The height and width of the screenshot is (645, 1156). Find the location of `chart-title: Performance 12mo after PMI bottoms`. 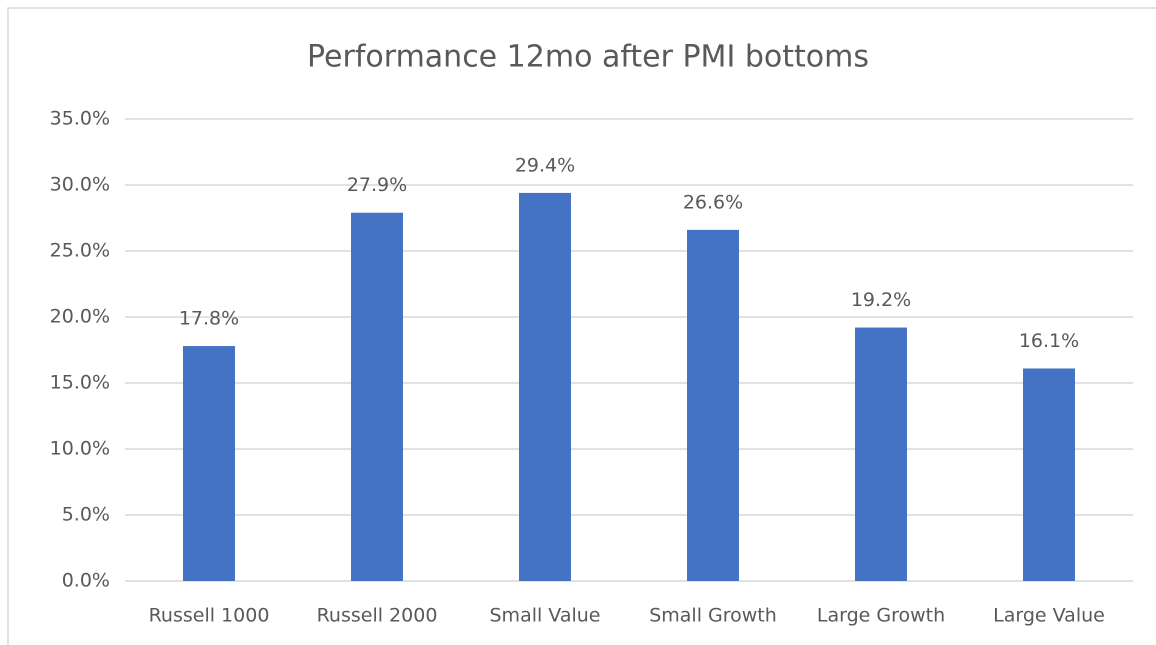

chart-title: Performance 12mo after PMI bottoms is located at coordinates (588, 57).